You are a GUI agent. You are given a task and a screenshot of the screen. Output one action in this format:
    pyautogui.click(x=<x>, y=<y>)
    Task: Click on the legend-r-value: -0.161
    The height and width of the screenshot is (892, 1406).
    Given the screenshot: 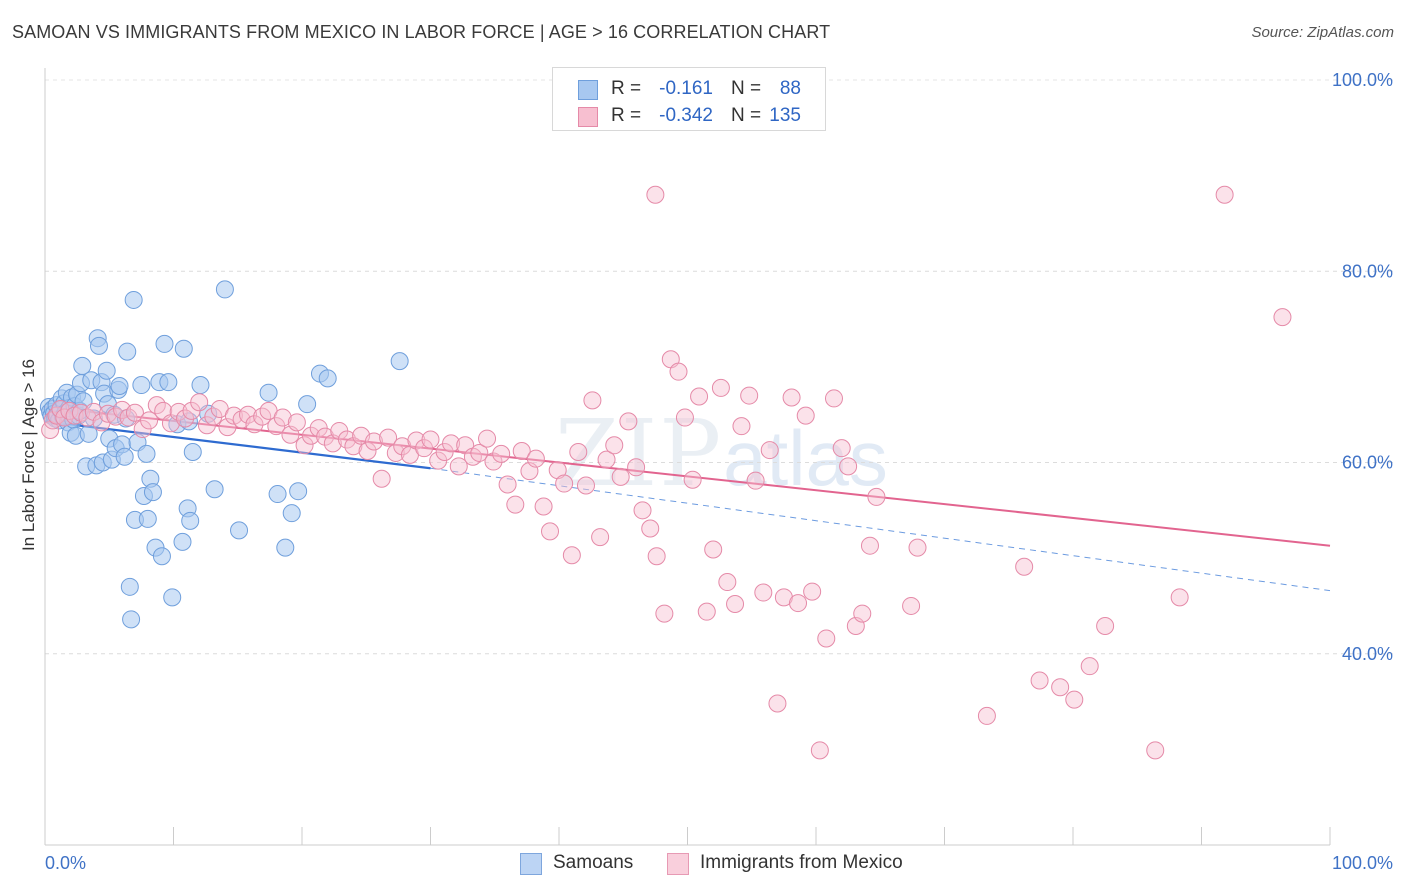 What is the action you would take?
    pyautogui.click(x=686, y=88)
    